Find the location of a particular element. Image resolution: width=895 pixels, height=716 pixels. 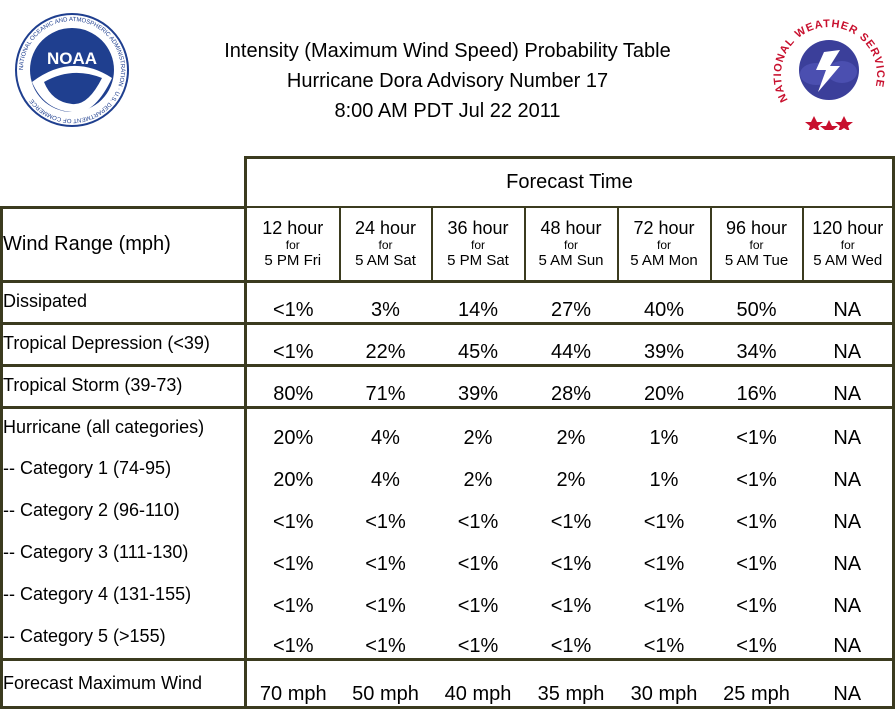

corner-blank is located at coordinates (123, 182).